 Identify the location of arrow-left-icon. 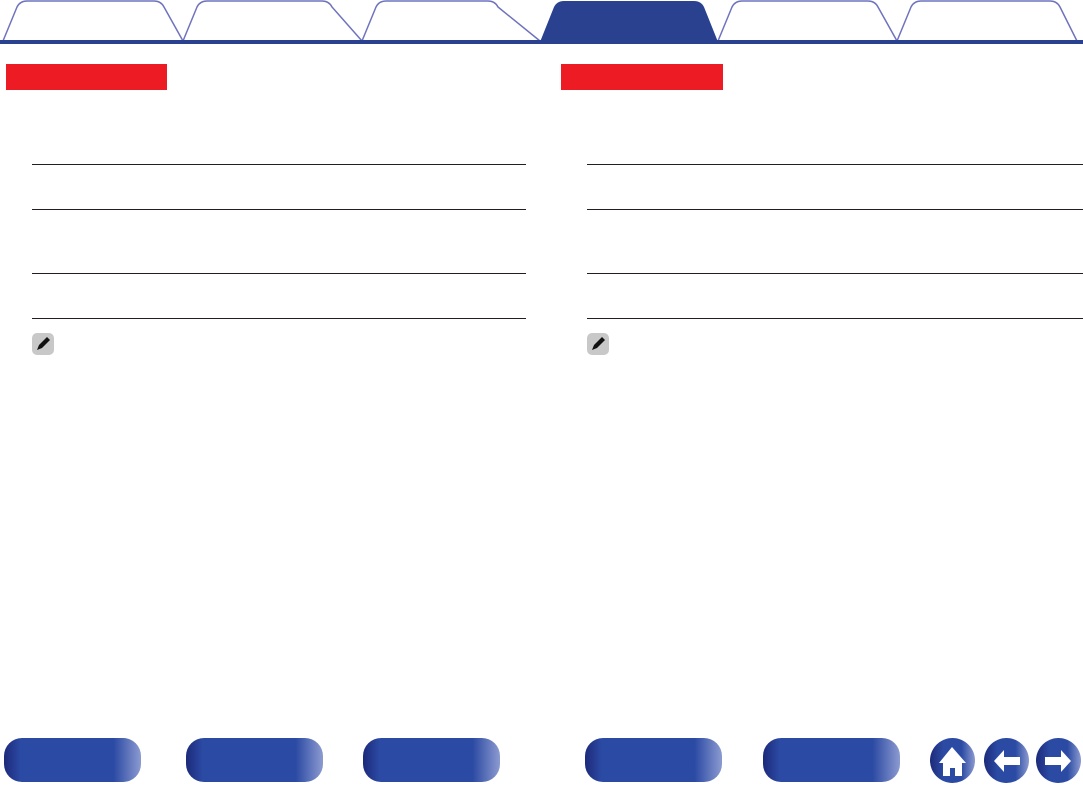
(1007, 761).